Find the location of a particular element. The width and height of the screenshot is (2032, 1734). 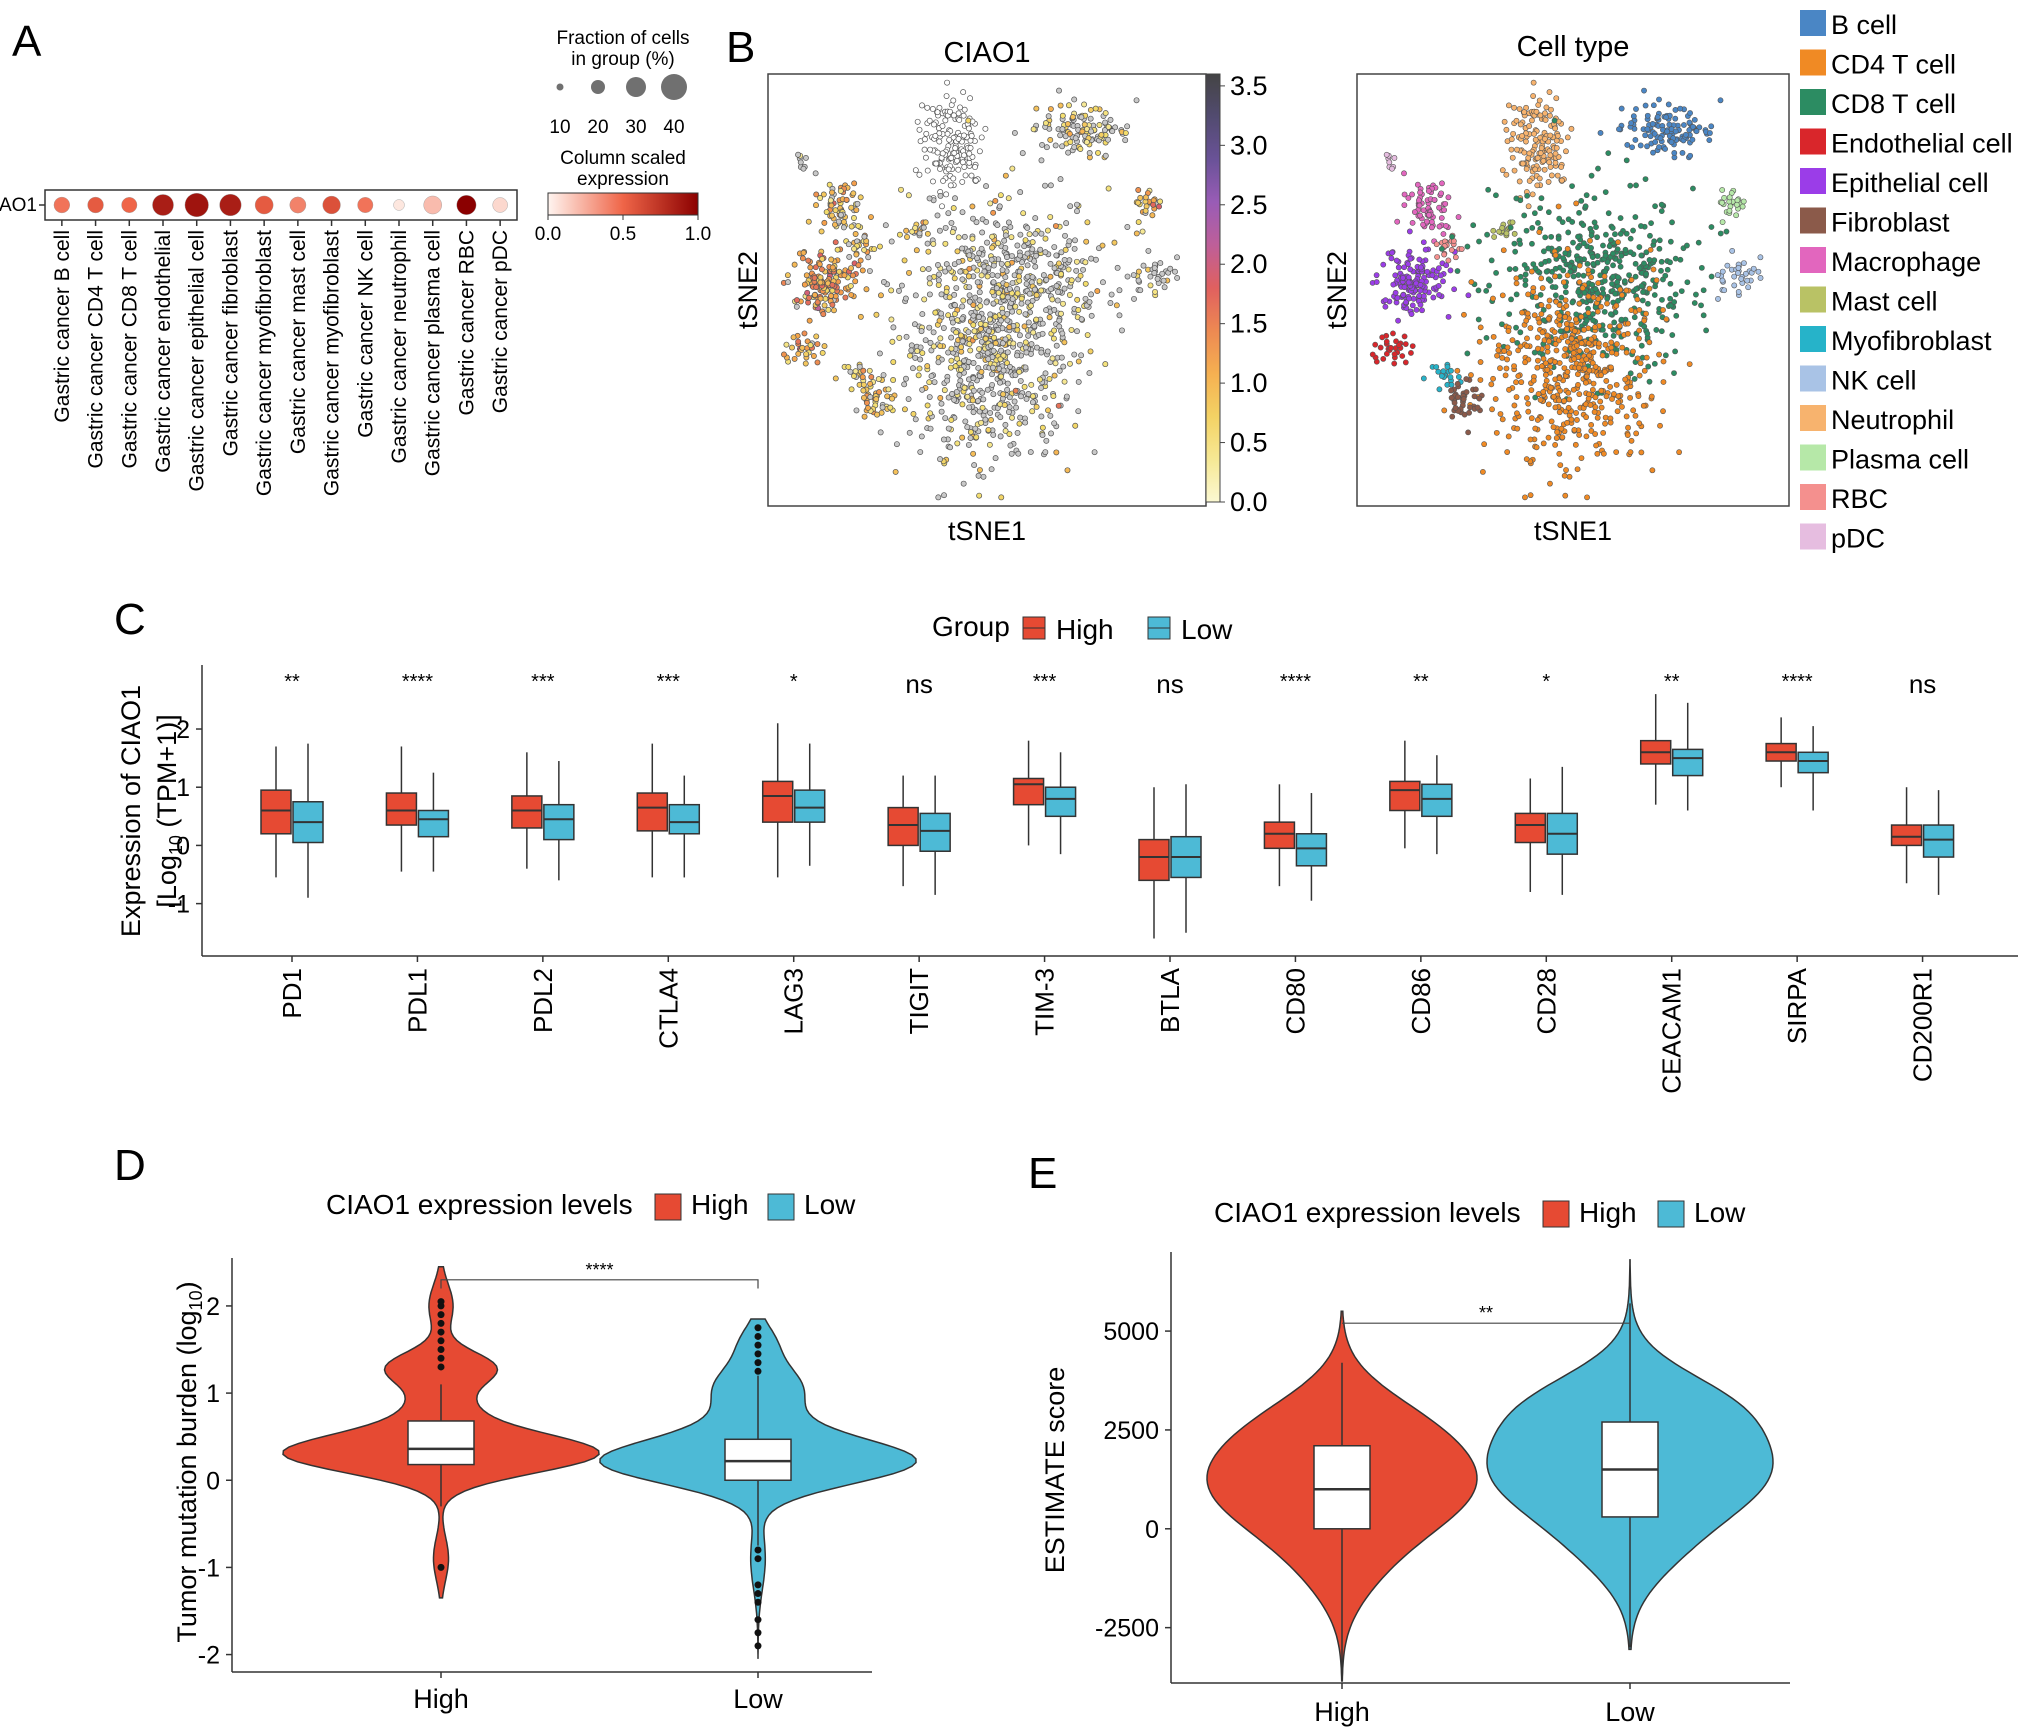

c-significance: **** is located at coordinates (1797, 682).